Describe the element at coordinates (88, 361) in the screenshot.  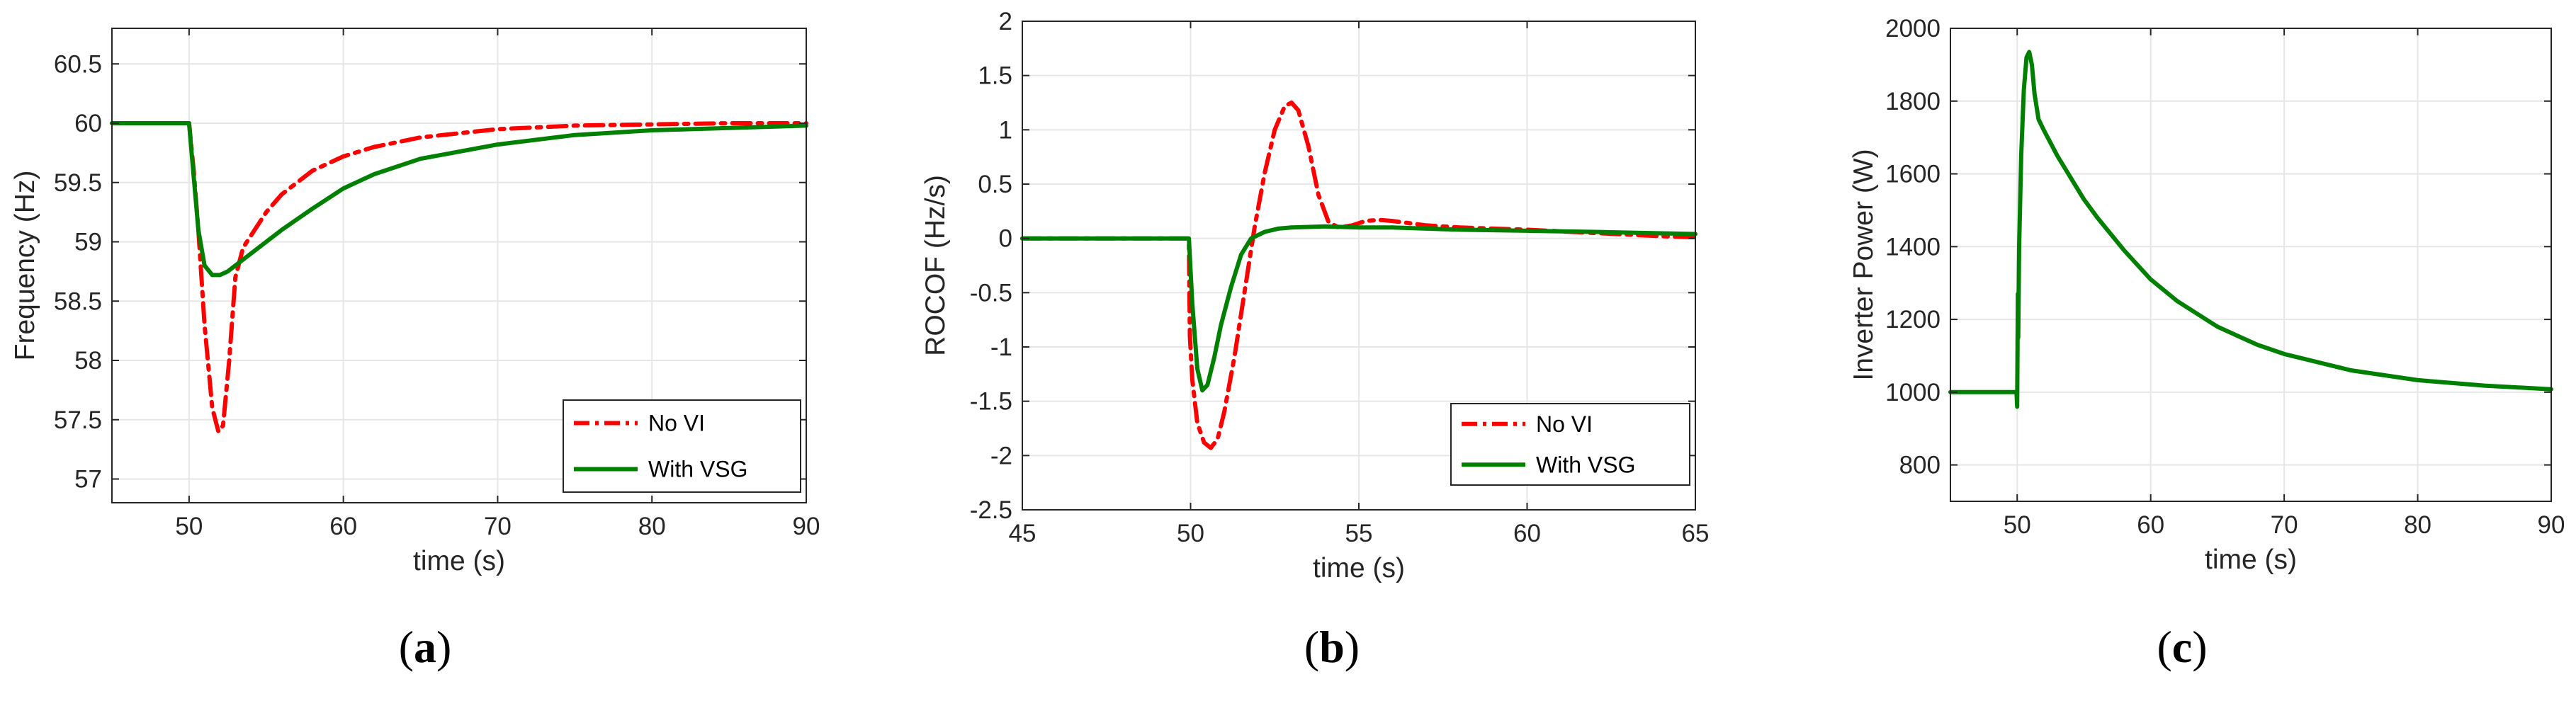
I see `y-tick-label: 58` at that location.